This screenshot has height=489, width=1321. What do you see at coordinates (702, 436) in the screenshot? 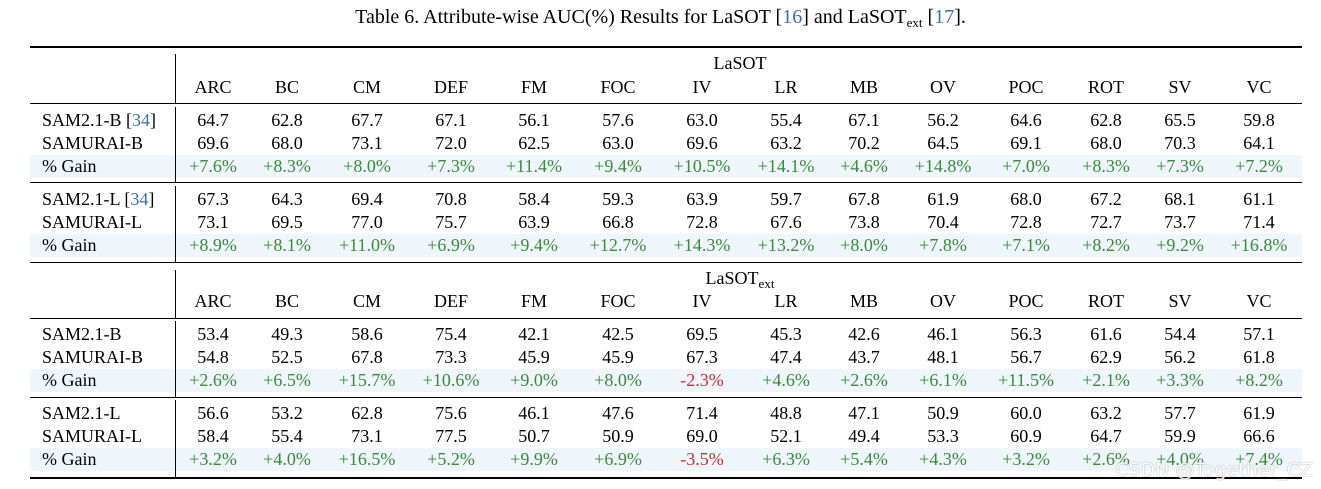
I see `table-cell: 69.0` at bounding box center [702, 436].